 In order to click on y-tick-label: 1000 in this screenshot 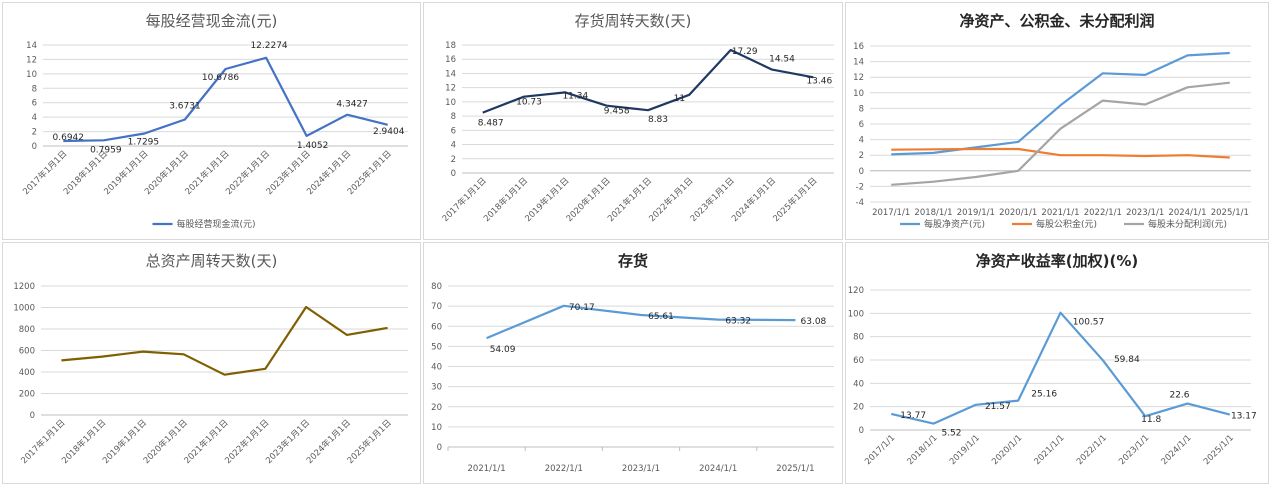, I will do `click(24, 309)`.